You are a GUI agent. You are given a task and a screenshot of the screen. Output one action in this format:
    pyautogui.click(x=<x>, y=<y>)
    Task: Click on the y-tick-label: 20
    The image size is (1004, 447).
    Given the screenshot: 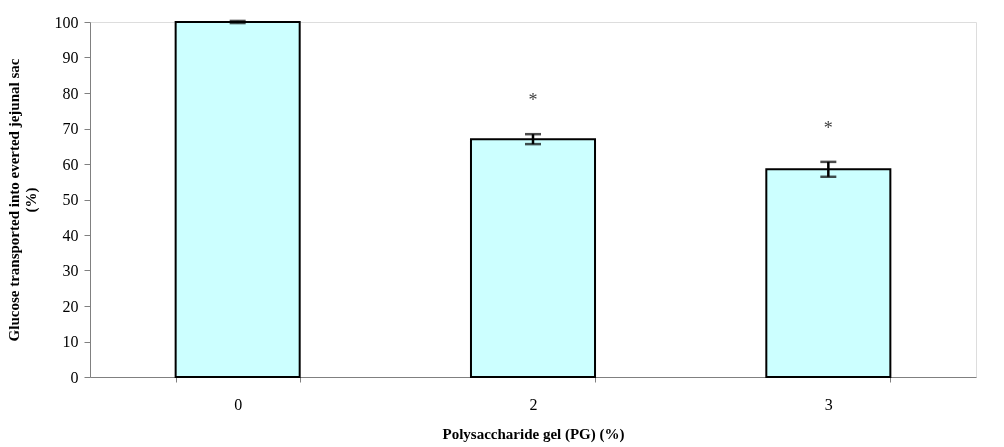 What is the action you would take?
    pyautogui.click(x=70, y=306)
    